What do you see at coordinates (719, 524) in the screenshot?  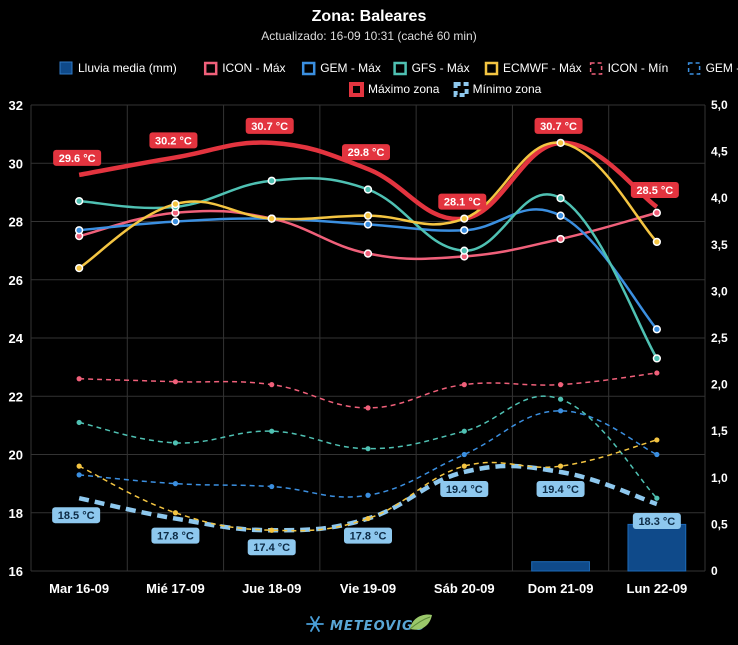 I see `y-right-tick-label: 0,5` at bounding box center [719, 524].